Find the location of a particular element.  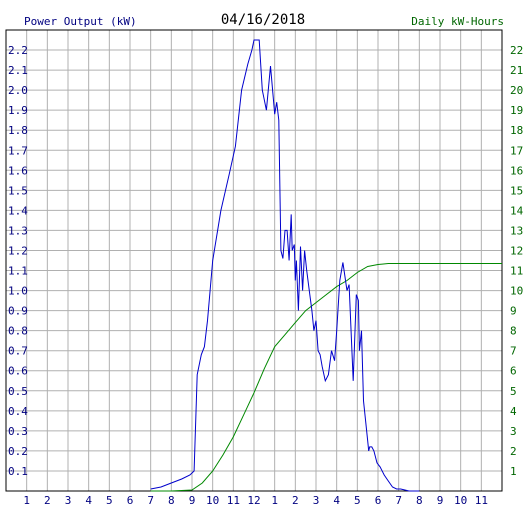

left-tick-label: 0.7 is located at coordinates (18, 351).